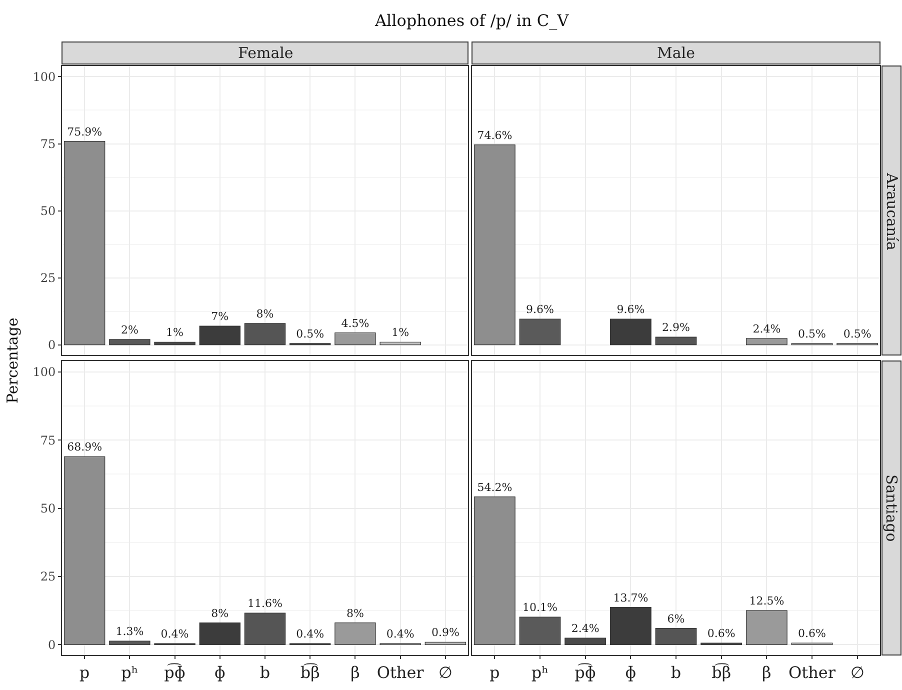 This screenshot has height=690, width=902. I want to click on data-label: 54.2%, so click(494, 487).